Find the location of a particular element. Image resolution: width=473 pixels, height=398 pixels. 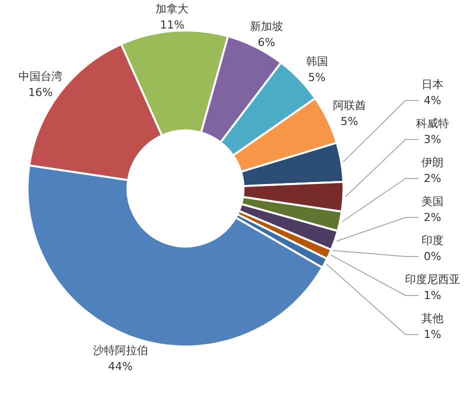

text: 0% is located at coordinates (433, 256).